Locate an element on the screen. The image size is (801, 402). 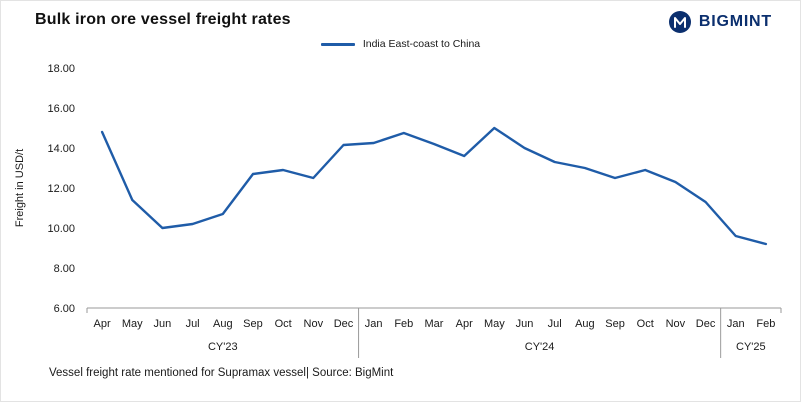
bigmint-logo: BIGMINT is located at coordinates (720, 22).